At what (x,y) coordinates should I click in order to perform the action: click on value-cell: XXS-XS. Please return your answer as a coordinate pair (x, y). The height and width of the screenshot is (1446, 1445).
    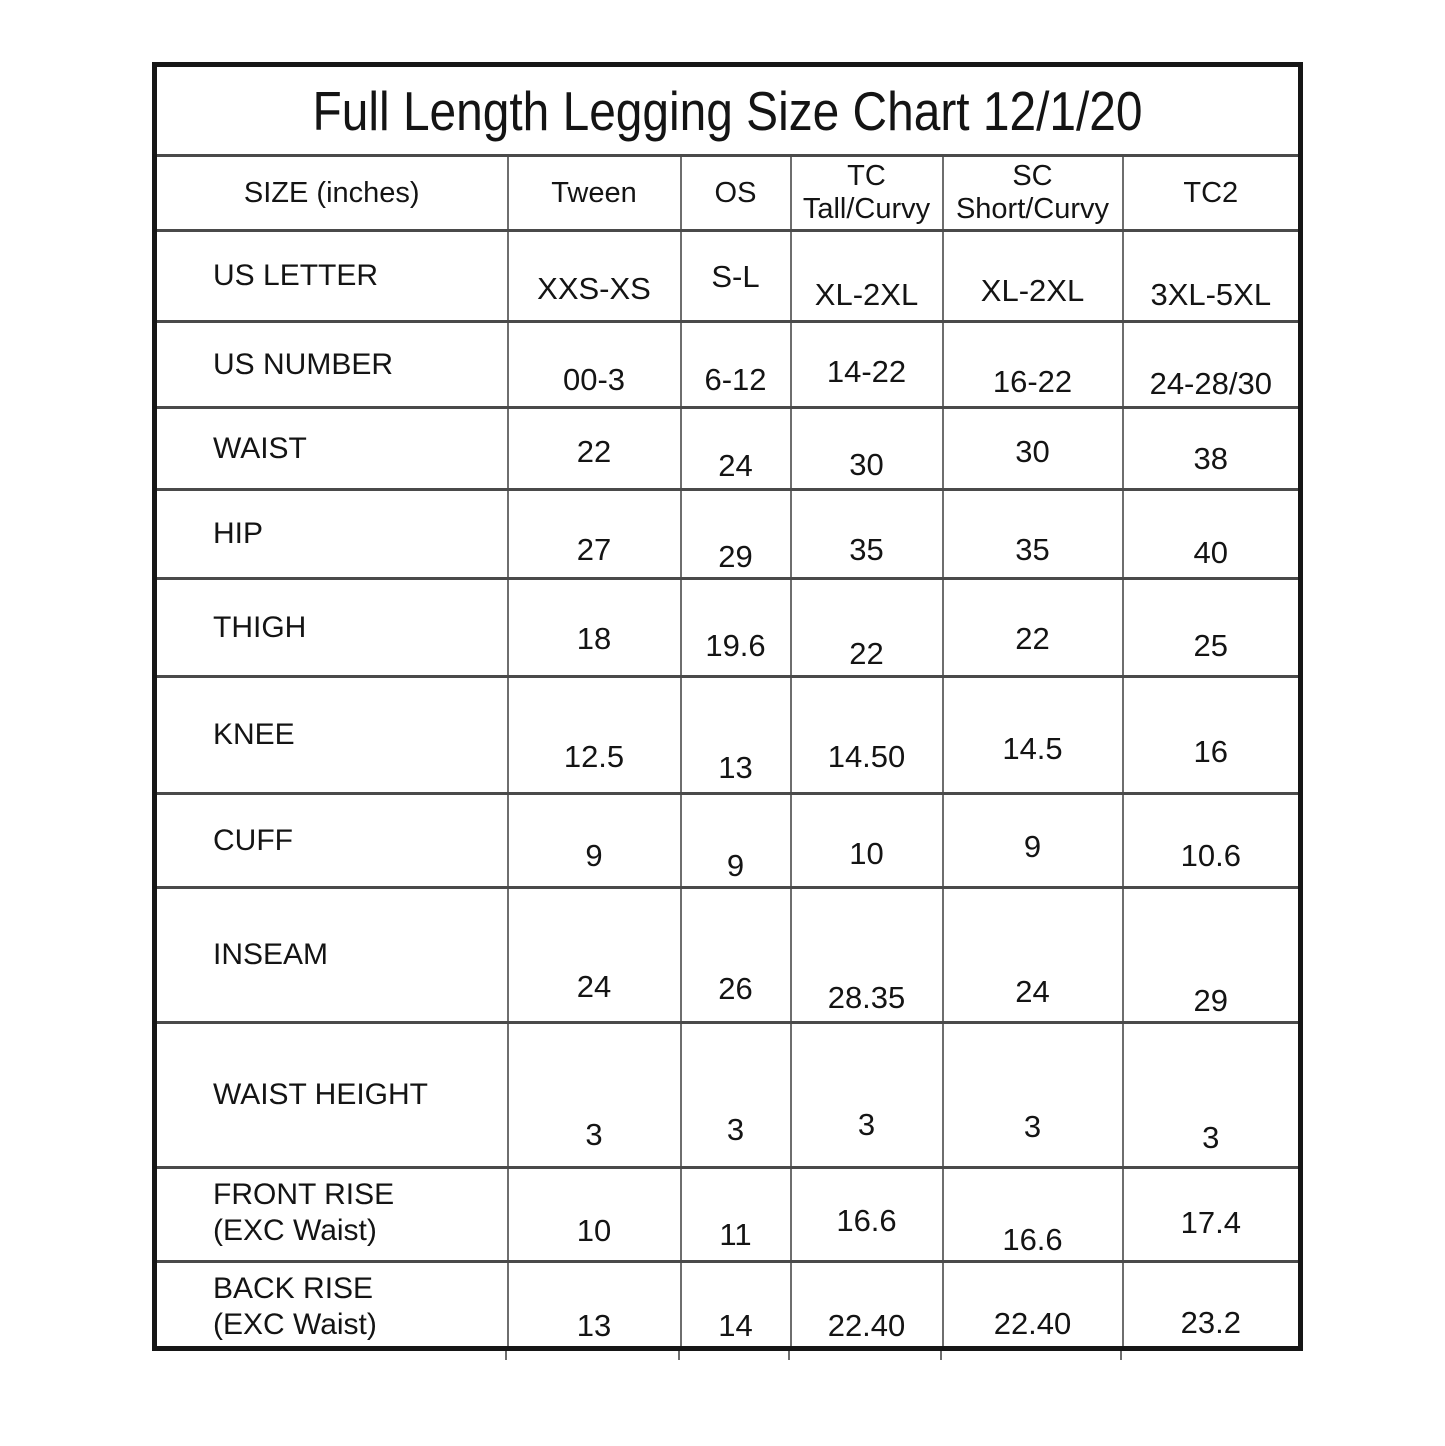
    Looking at the image, I should click on (594, 276).